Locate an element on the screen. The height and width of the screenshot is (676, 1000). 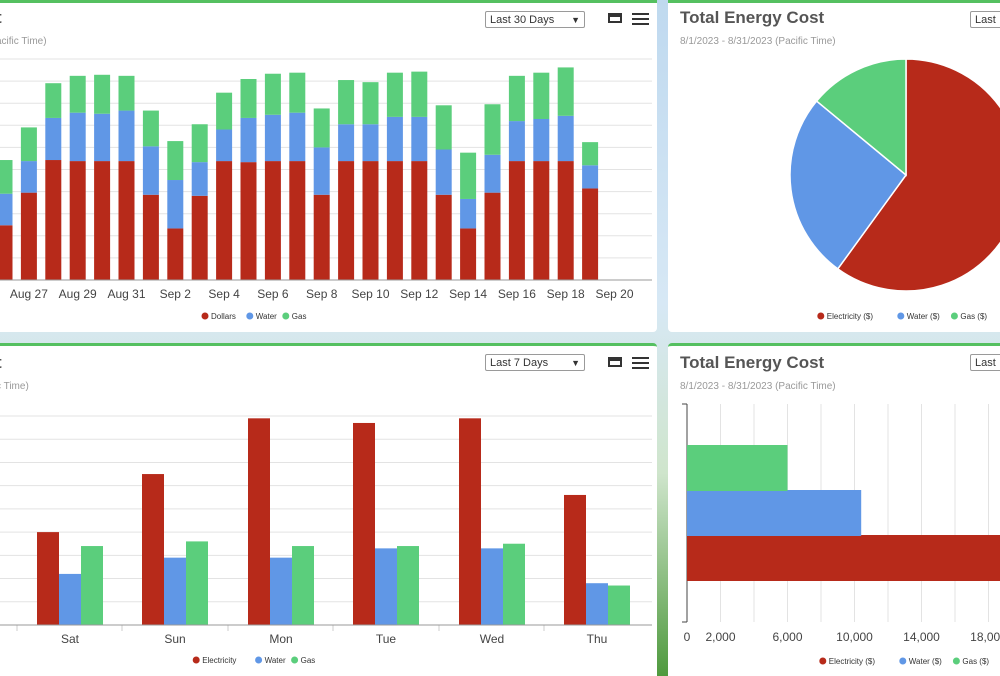
legend-label: Water ($) is located at coordinates (925, 661).